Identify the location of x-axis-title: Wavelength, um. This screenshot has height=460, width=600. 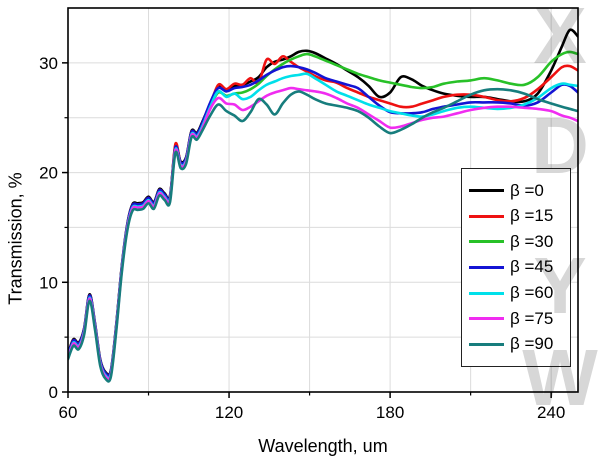
(323, 446).